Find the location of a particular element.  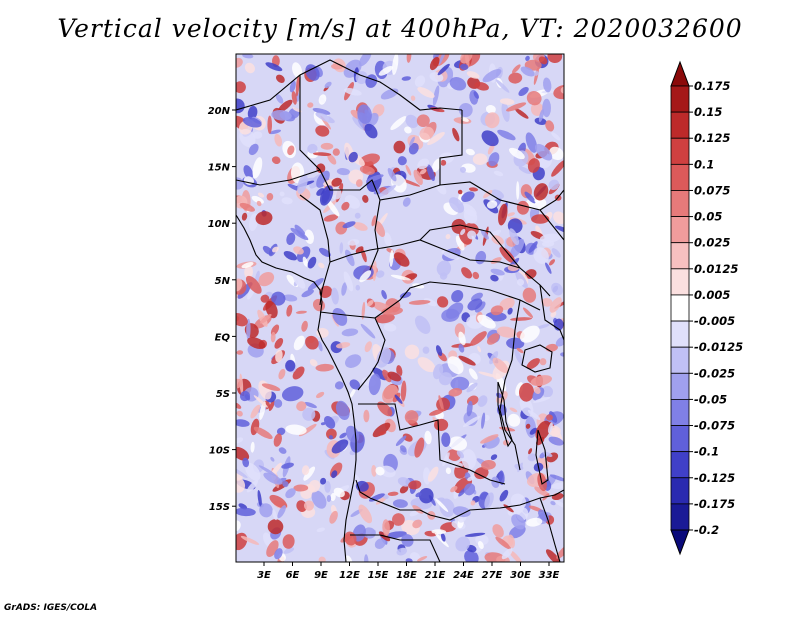

colorbar-label: 0.15 is located at coordinates (708, 112).